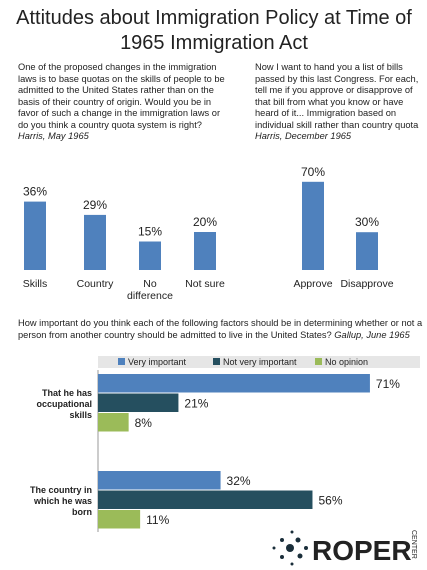  I want to click on value-label: 15%, so click(150, 232).